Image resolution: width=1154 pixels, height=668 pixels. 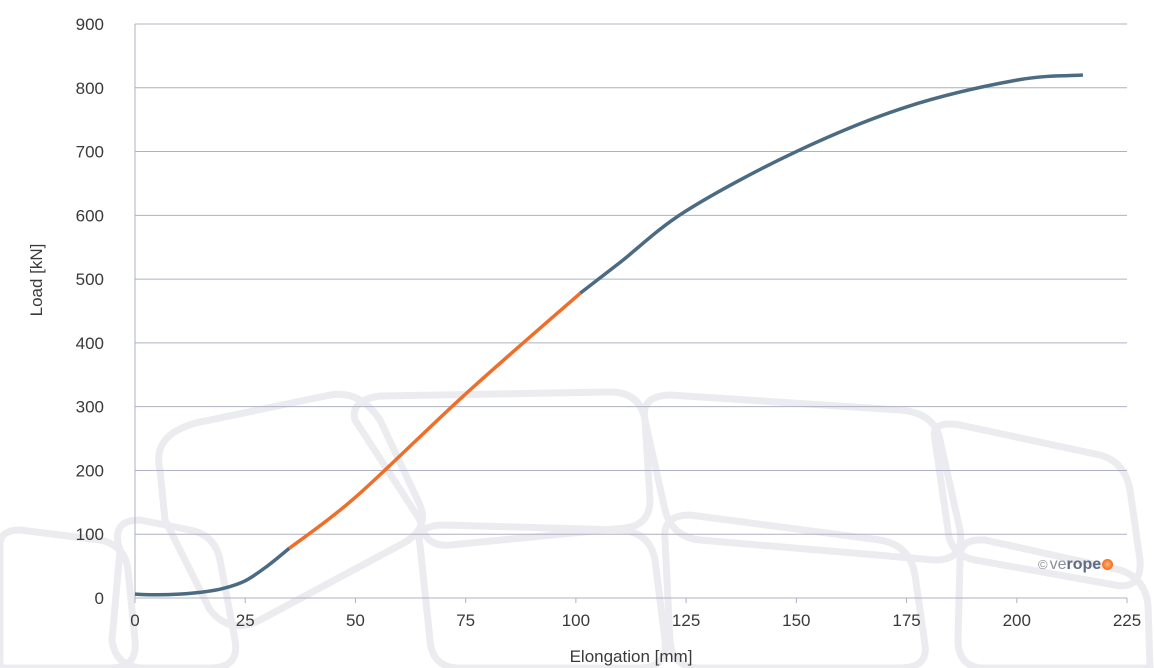 I want to click on y-axis-title: Load [kN], so click(x=36, y=280).